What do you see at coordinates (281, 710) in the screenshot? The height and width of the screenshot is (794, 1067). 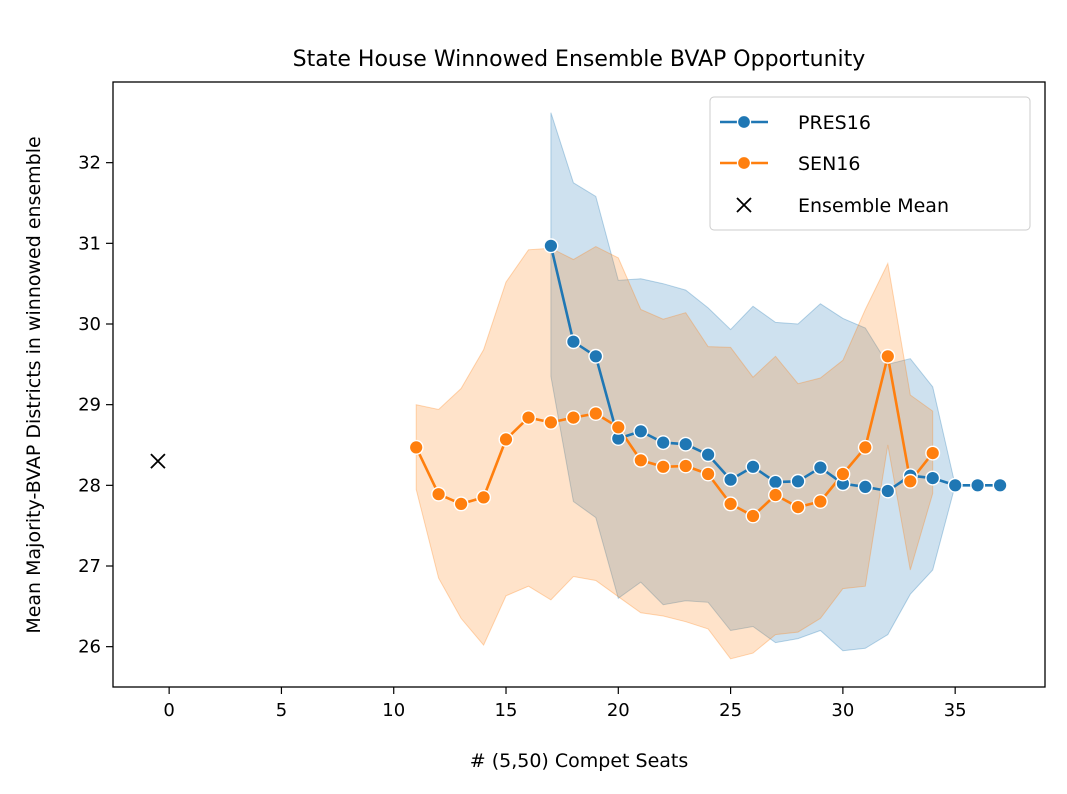 I see `x-tick-label: 5` at bounding box center [281, 710].